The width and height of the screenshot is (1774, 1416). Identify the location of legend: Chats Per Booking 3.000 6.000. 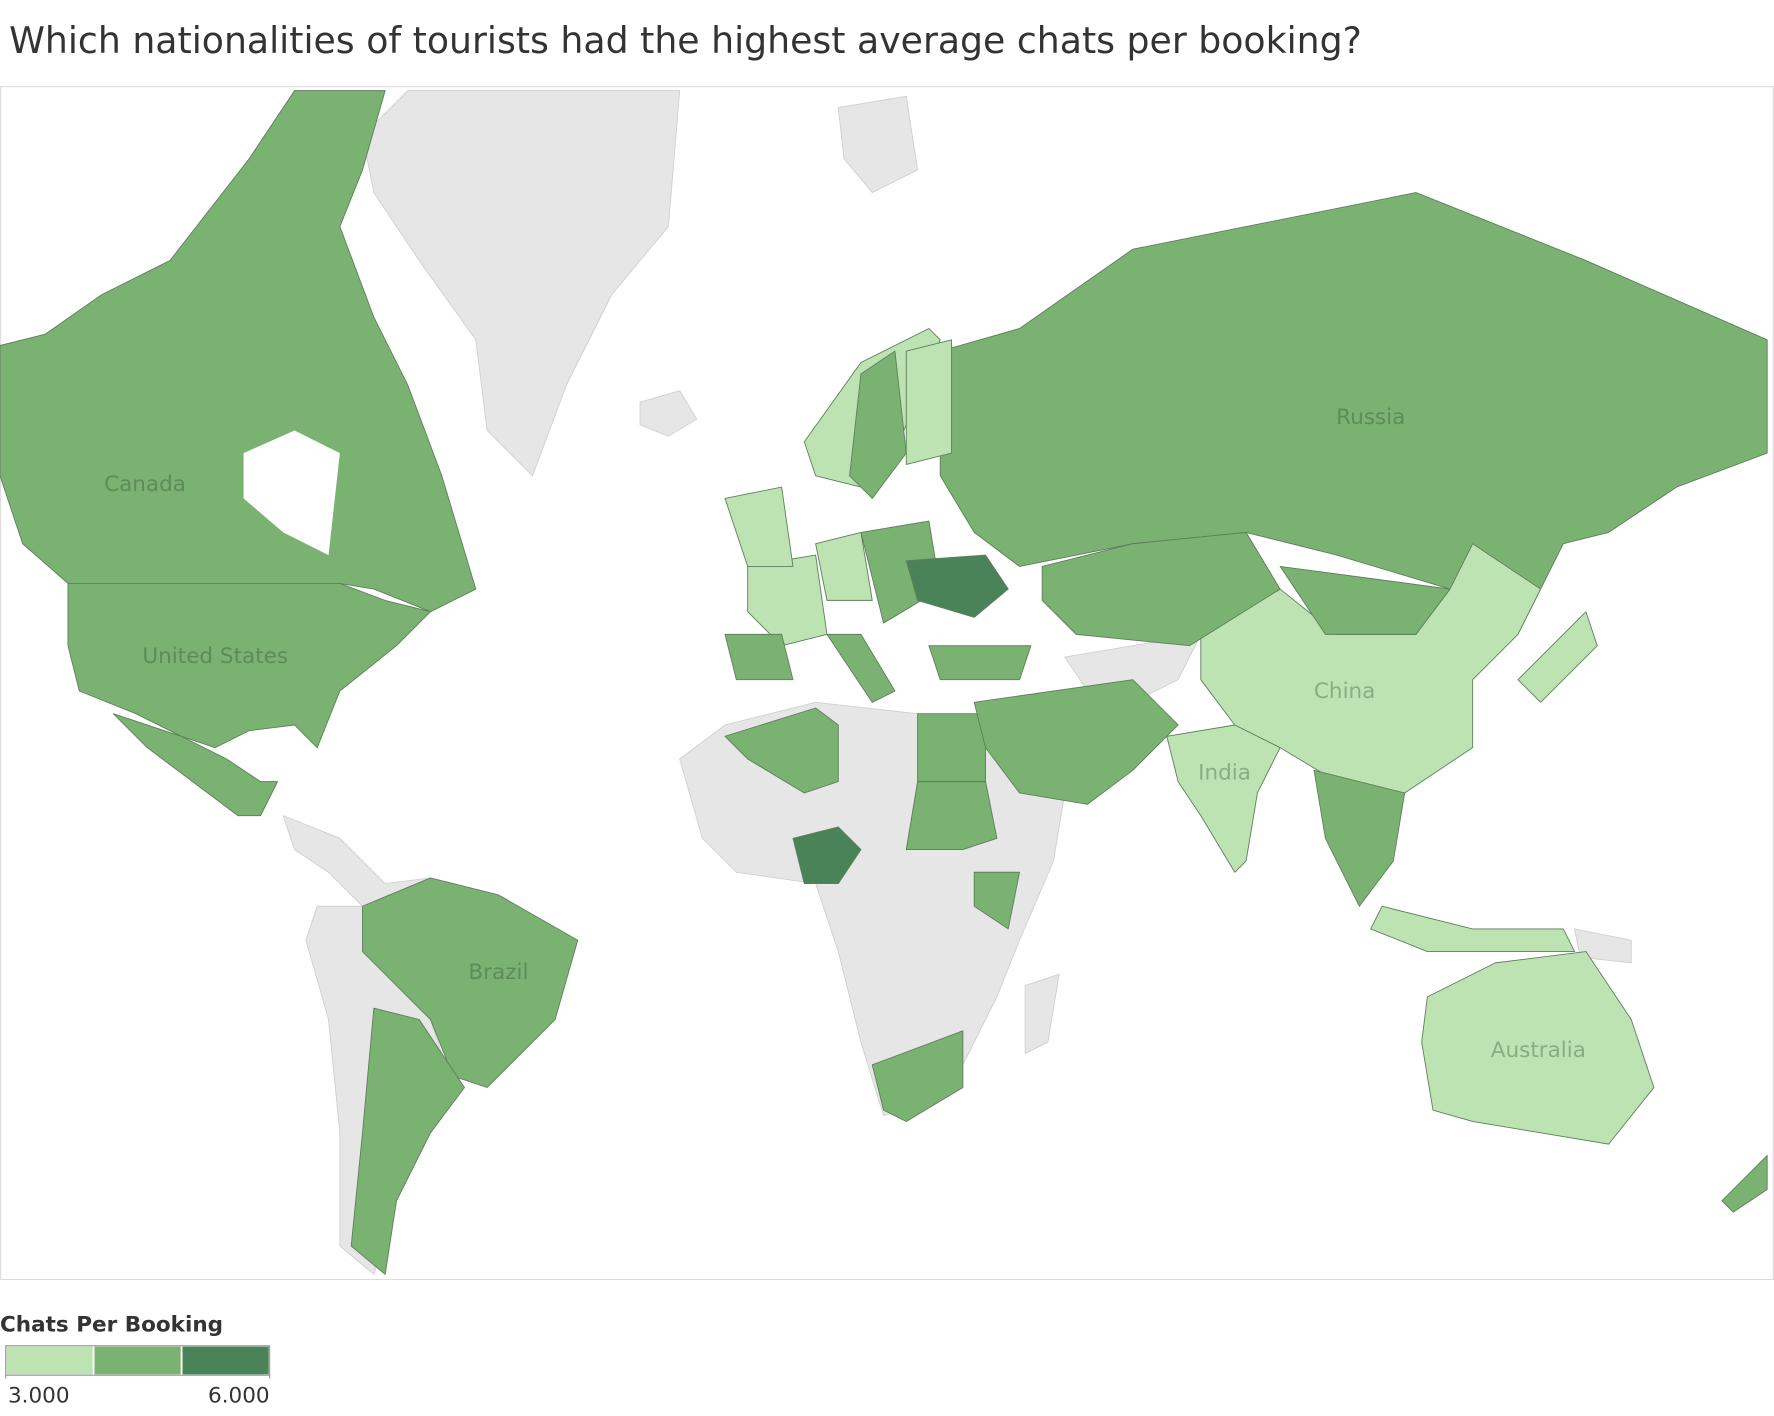
(135, 1360).